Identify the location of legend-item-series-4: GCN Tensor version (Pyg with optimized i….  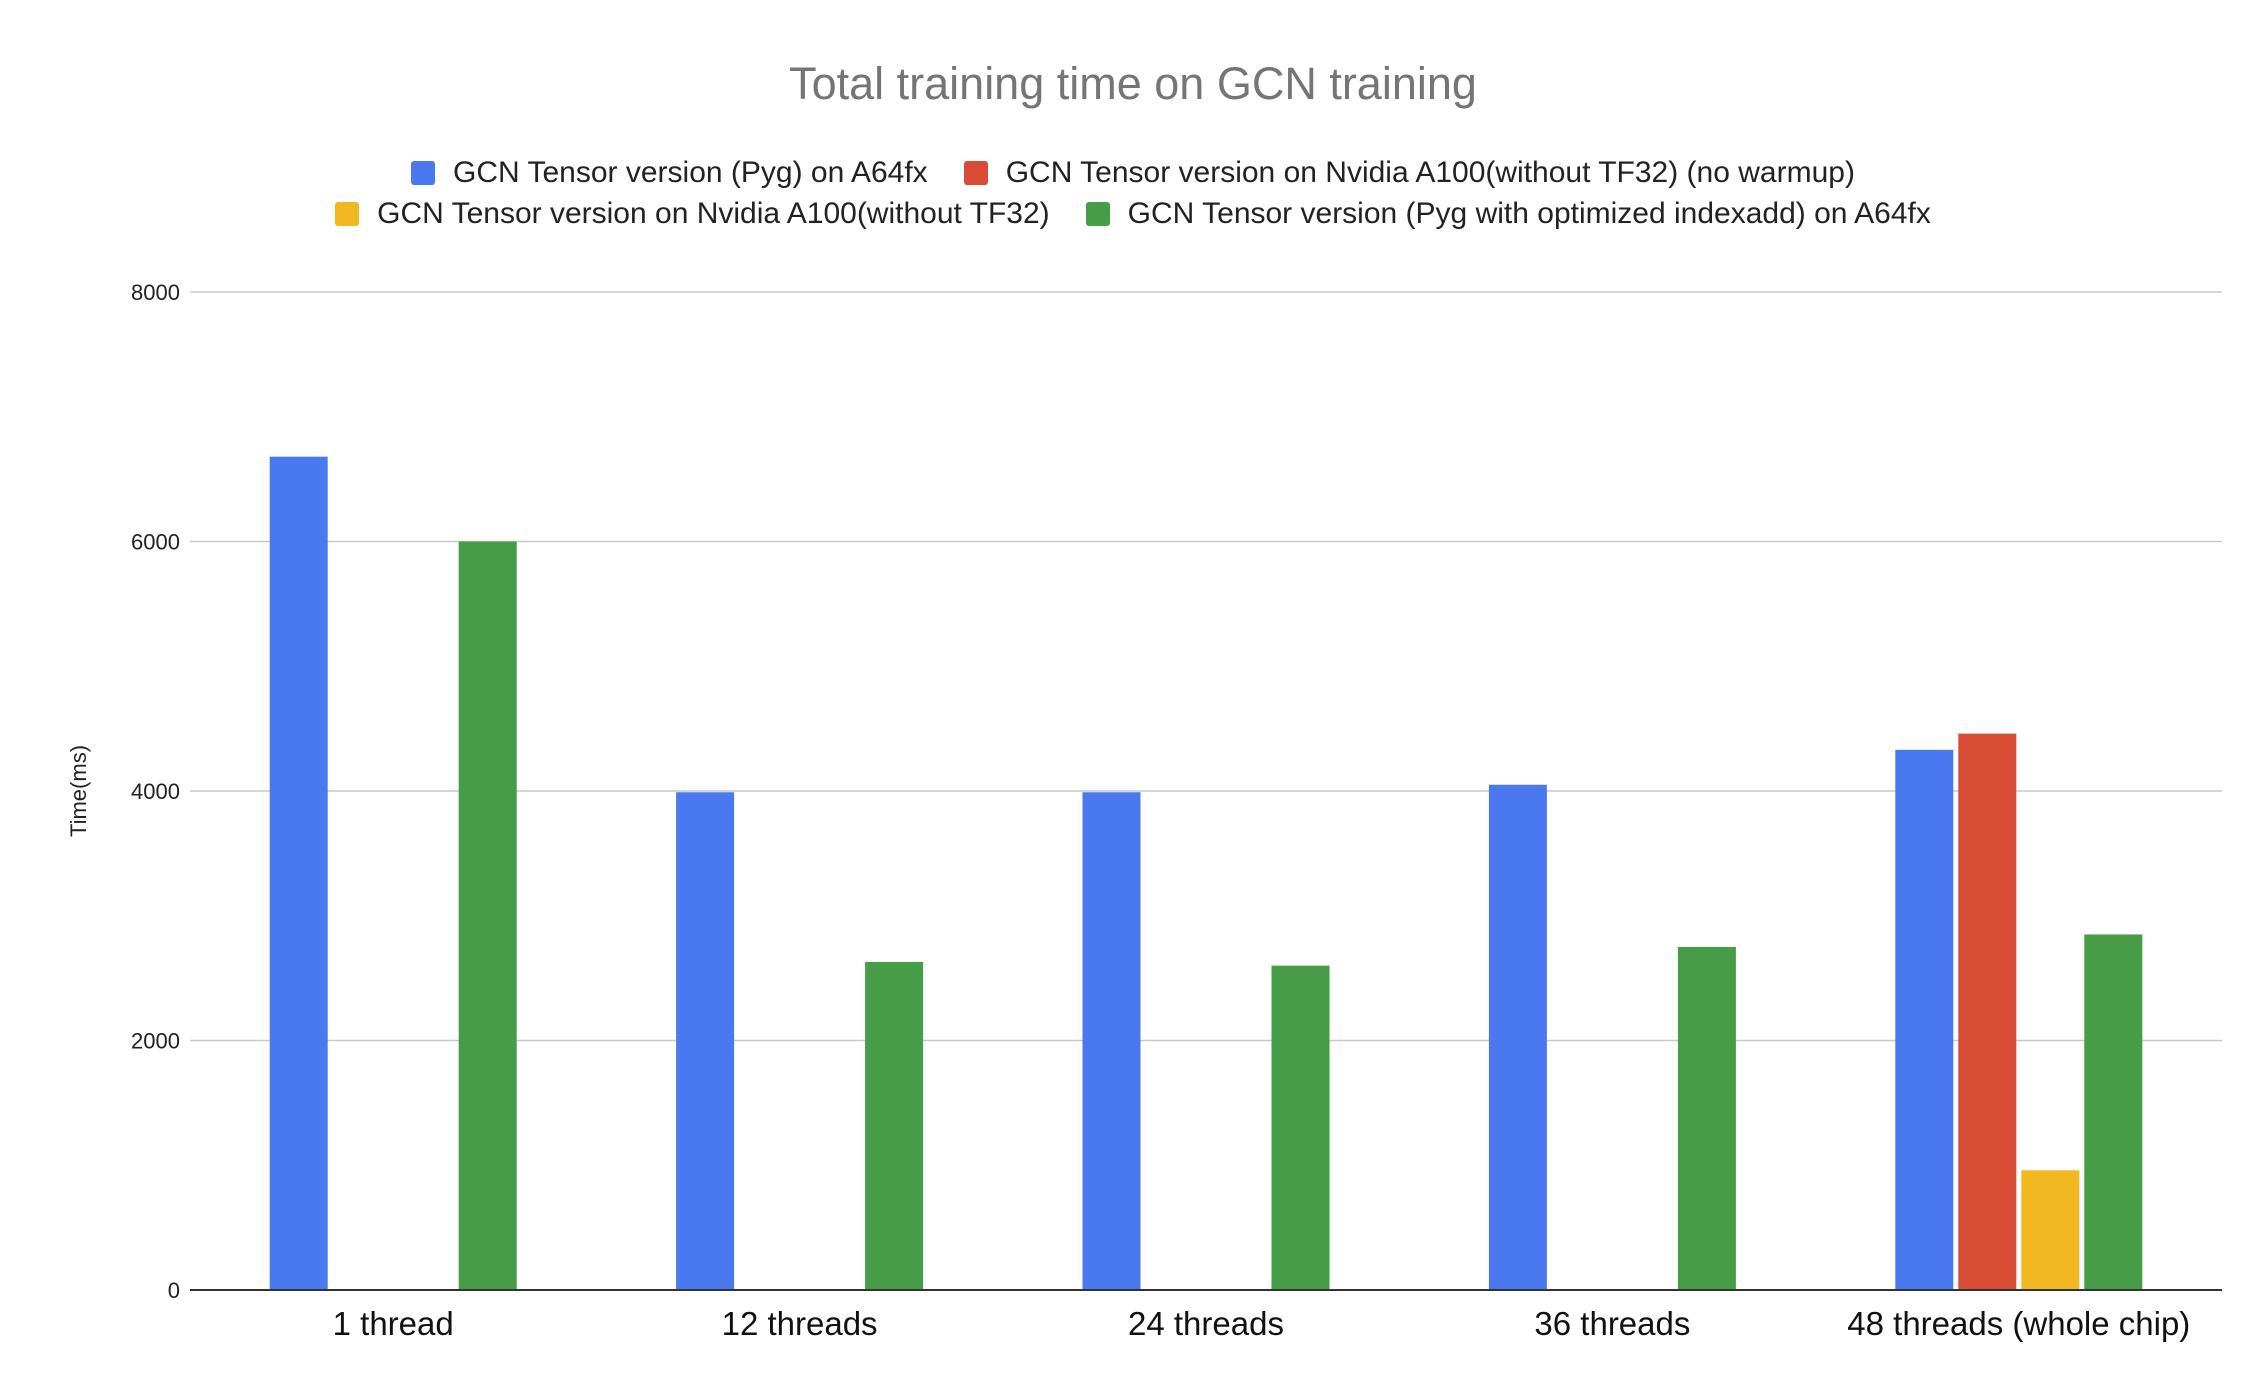
(1508, 214).